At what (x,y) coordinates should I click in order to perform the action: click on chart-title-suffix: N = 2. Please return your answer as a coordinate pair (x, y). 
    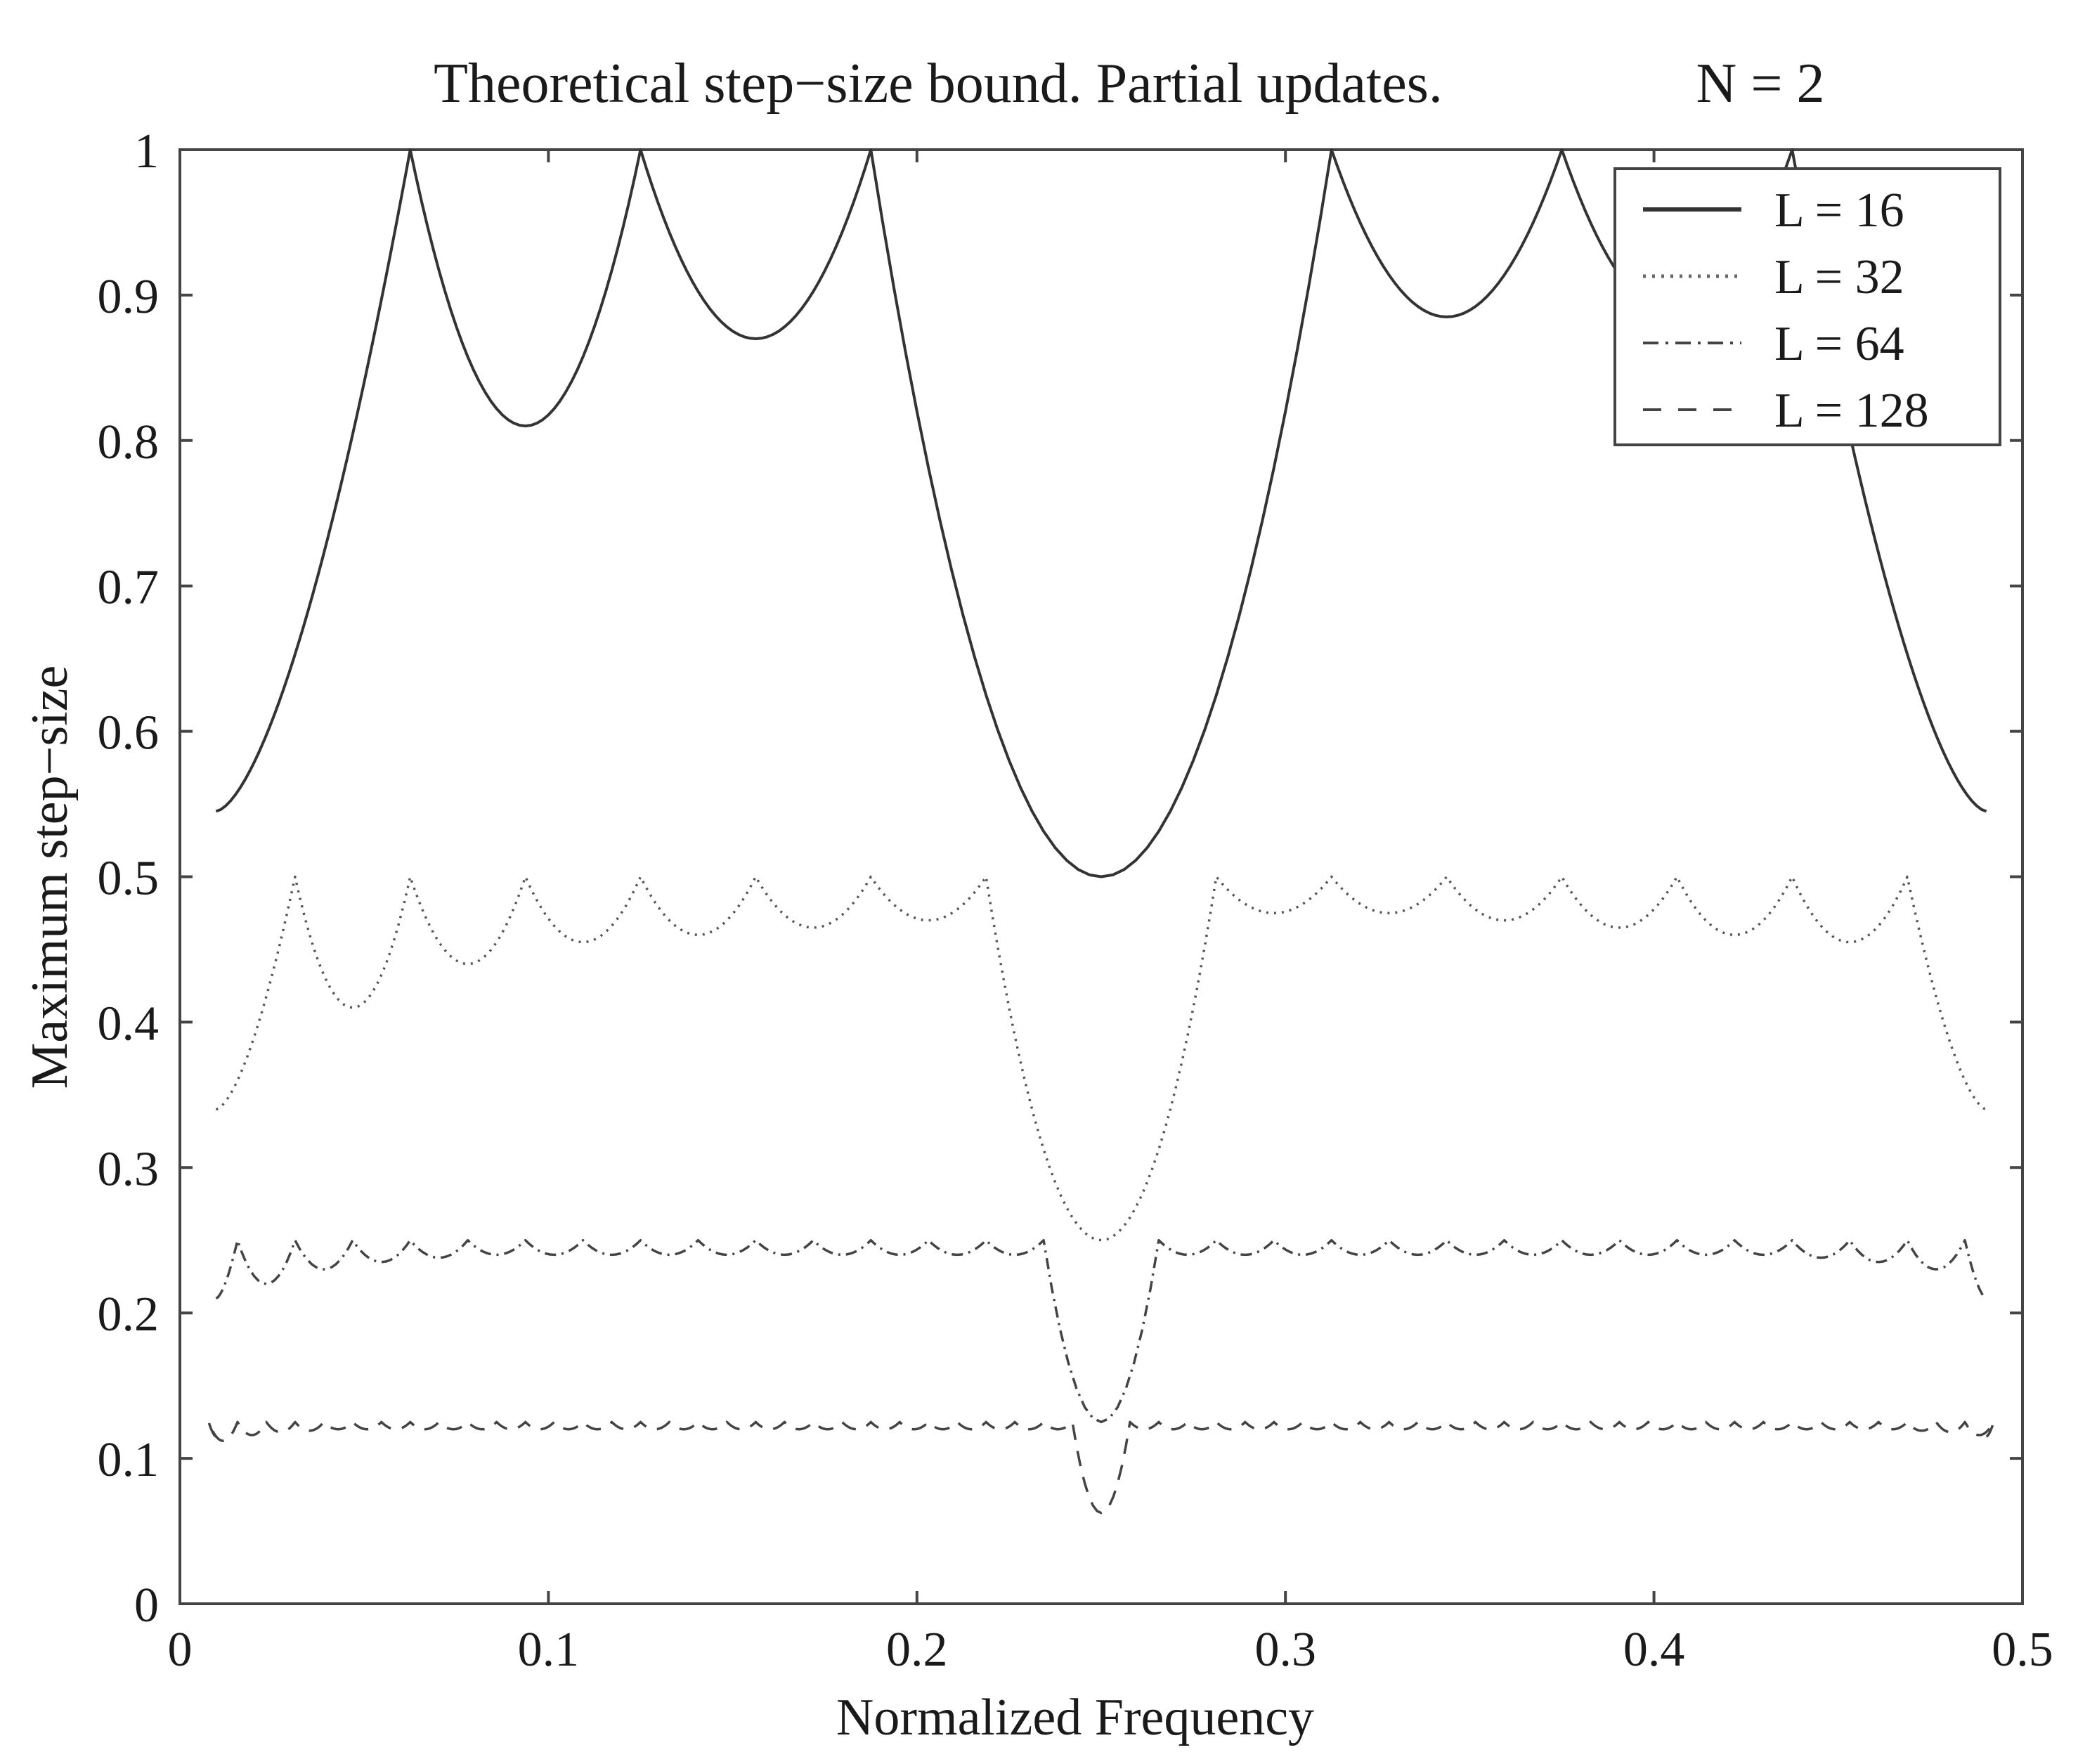
    Looking at the image, I should click on (1761, 84).